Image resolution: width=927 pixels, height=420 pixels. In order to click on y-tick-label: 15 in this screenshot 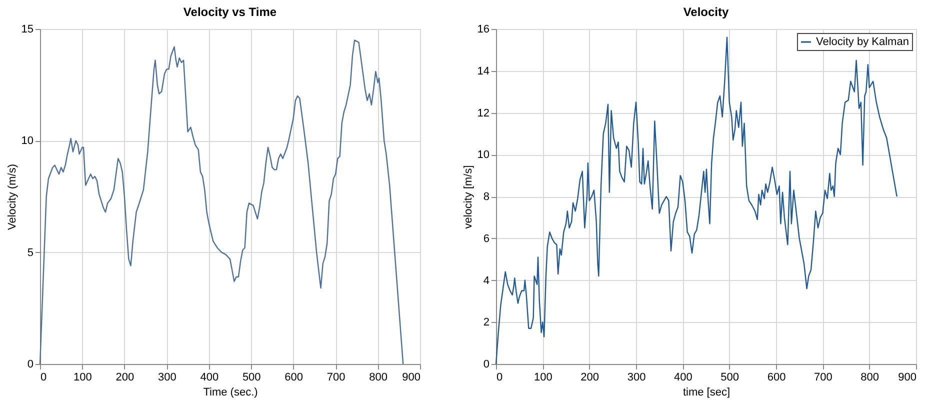, I will do `click(27, 30)`.